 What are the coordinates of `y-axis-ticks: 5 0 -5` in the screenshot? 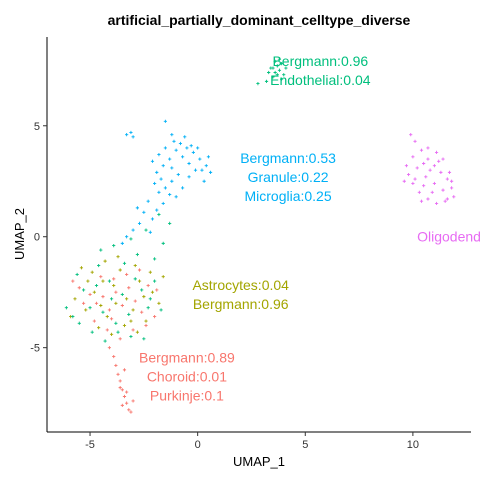 It's located at (38, 238).